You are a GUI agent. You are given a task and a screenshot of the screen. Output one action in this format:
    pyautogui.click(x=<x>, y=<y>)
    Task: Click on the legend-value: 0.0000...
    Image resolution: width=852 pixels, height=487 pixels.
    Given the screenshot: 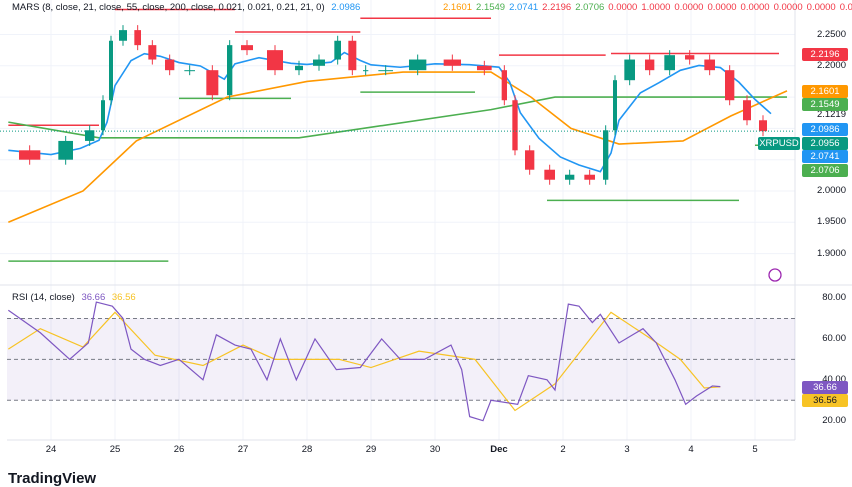 What is the action you would take?
    pyautogui.click(x=845, y=7)
    